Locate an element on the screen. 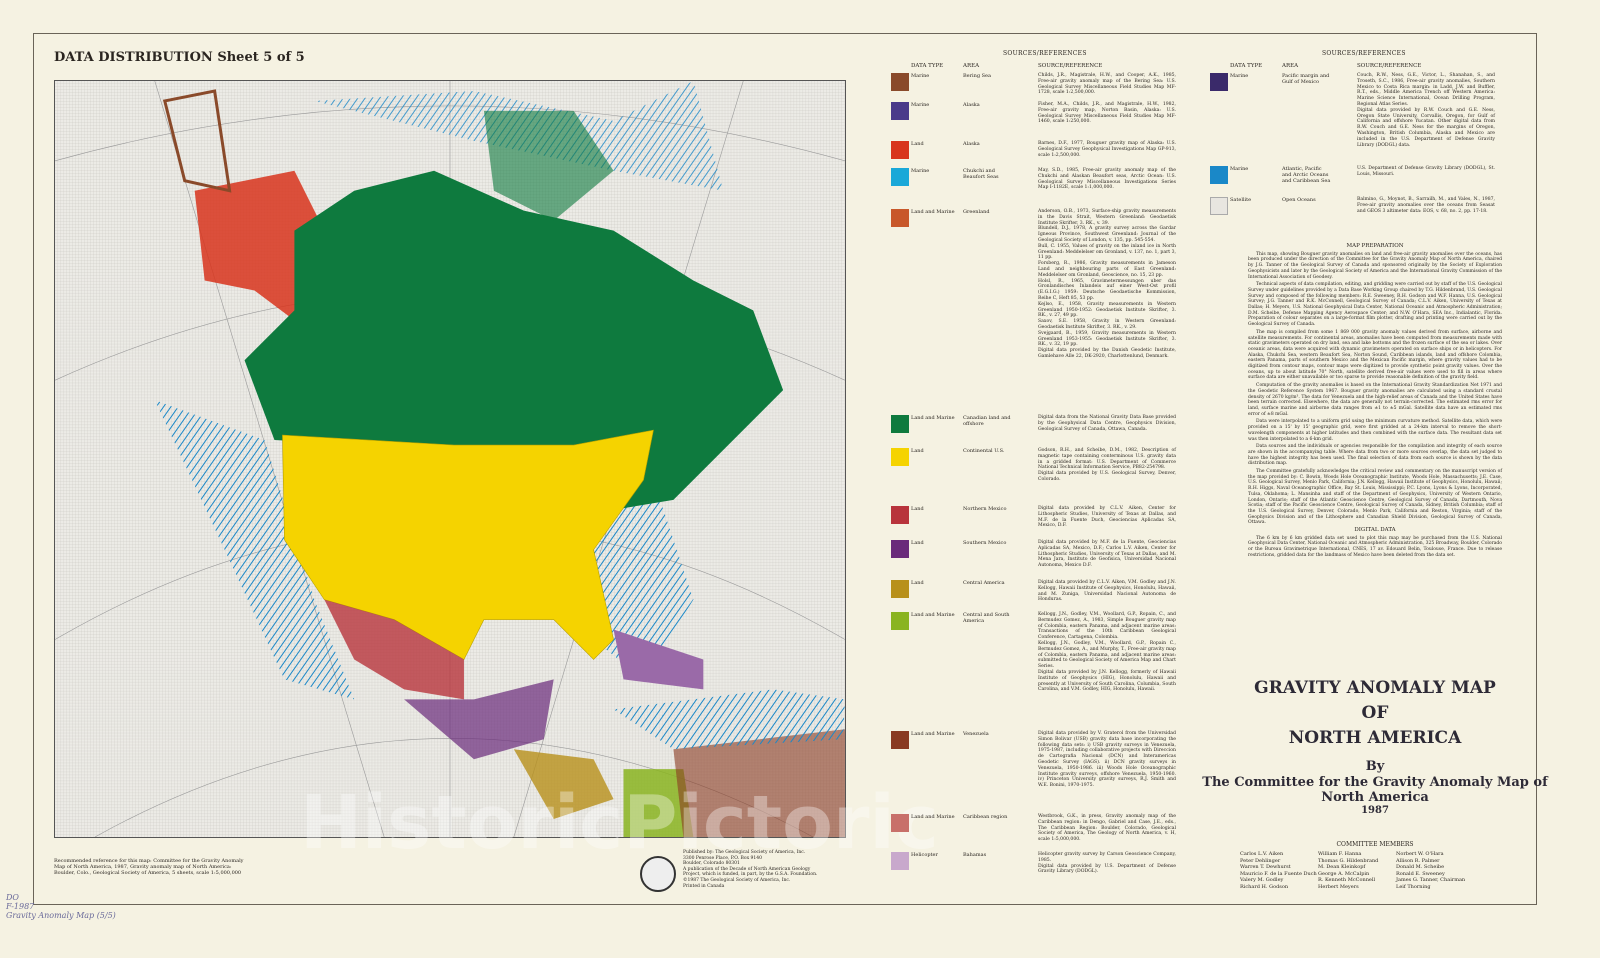 Image resolution: width=1600 pixels, height=958 pixels. committee-member: R. Kenneth McConnell is located at coordinates (1347, 880).